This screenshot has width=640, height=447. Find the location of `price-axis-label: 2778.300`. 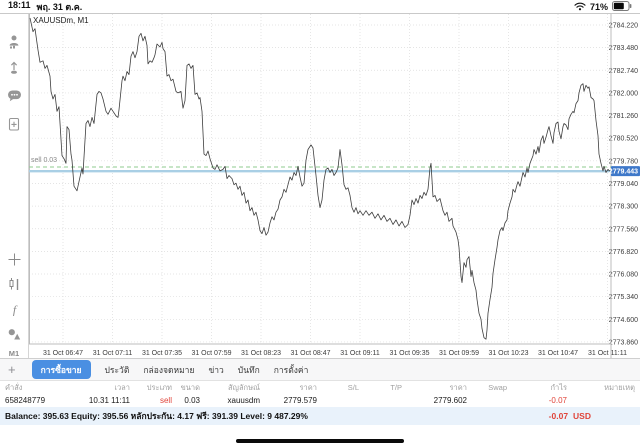

price-axis-label: 2778.300 is located at coordinates (623, 207).